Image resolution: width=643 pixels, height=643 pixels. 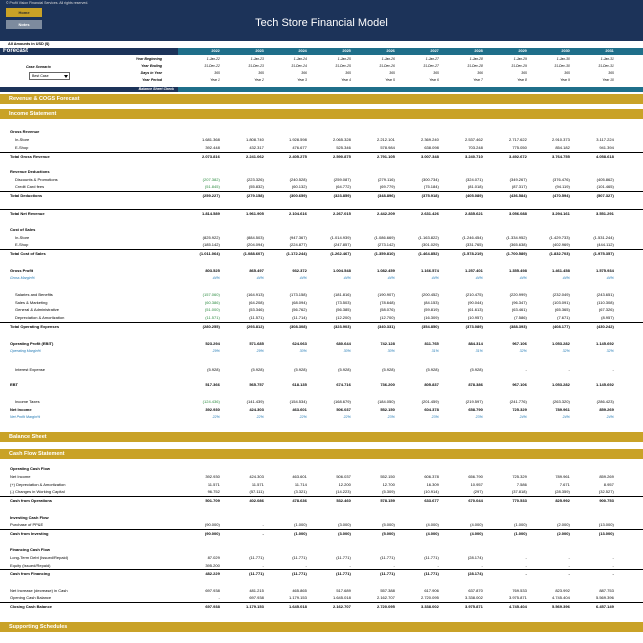 What do you see at coordinates (431, 384) in the screenshot?
I see `row-cell: 805.837` at bounding box center [431, 384].